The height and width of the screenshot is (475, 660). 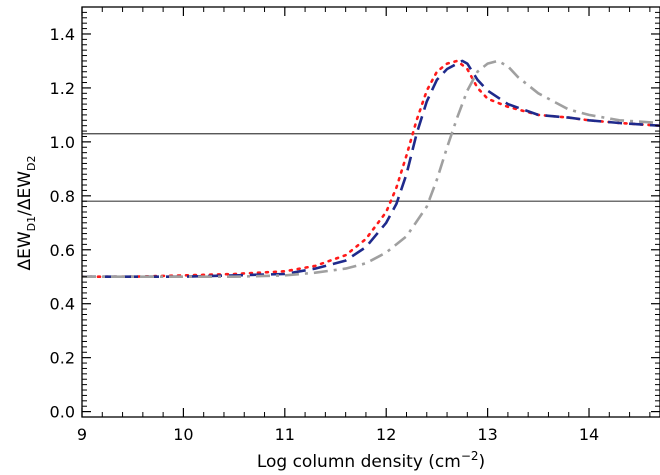 I want to click on y-tick-label: 0.8, so click(x=62, y=196).